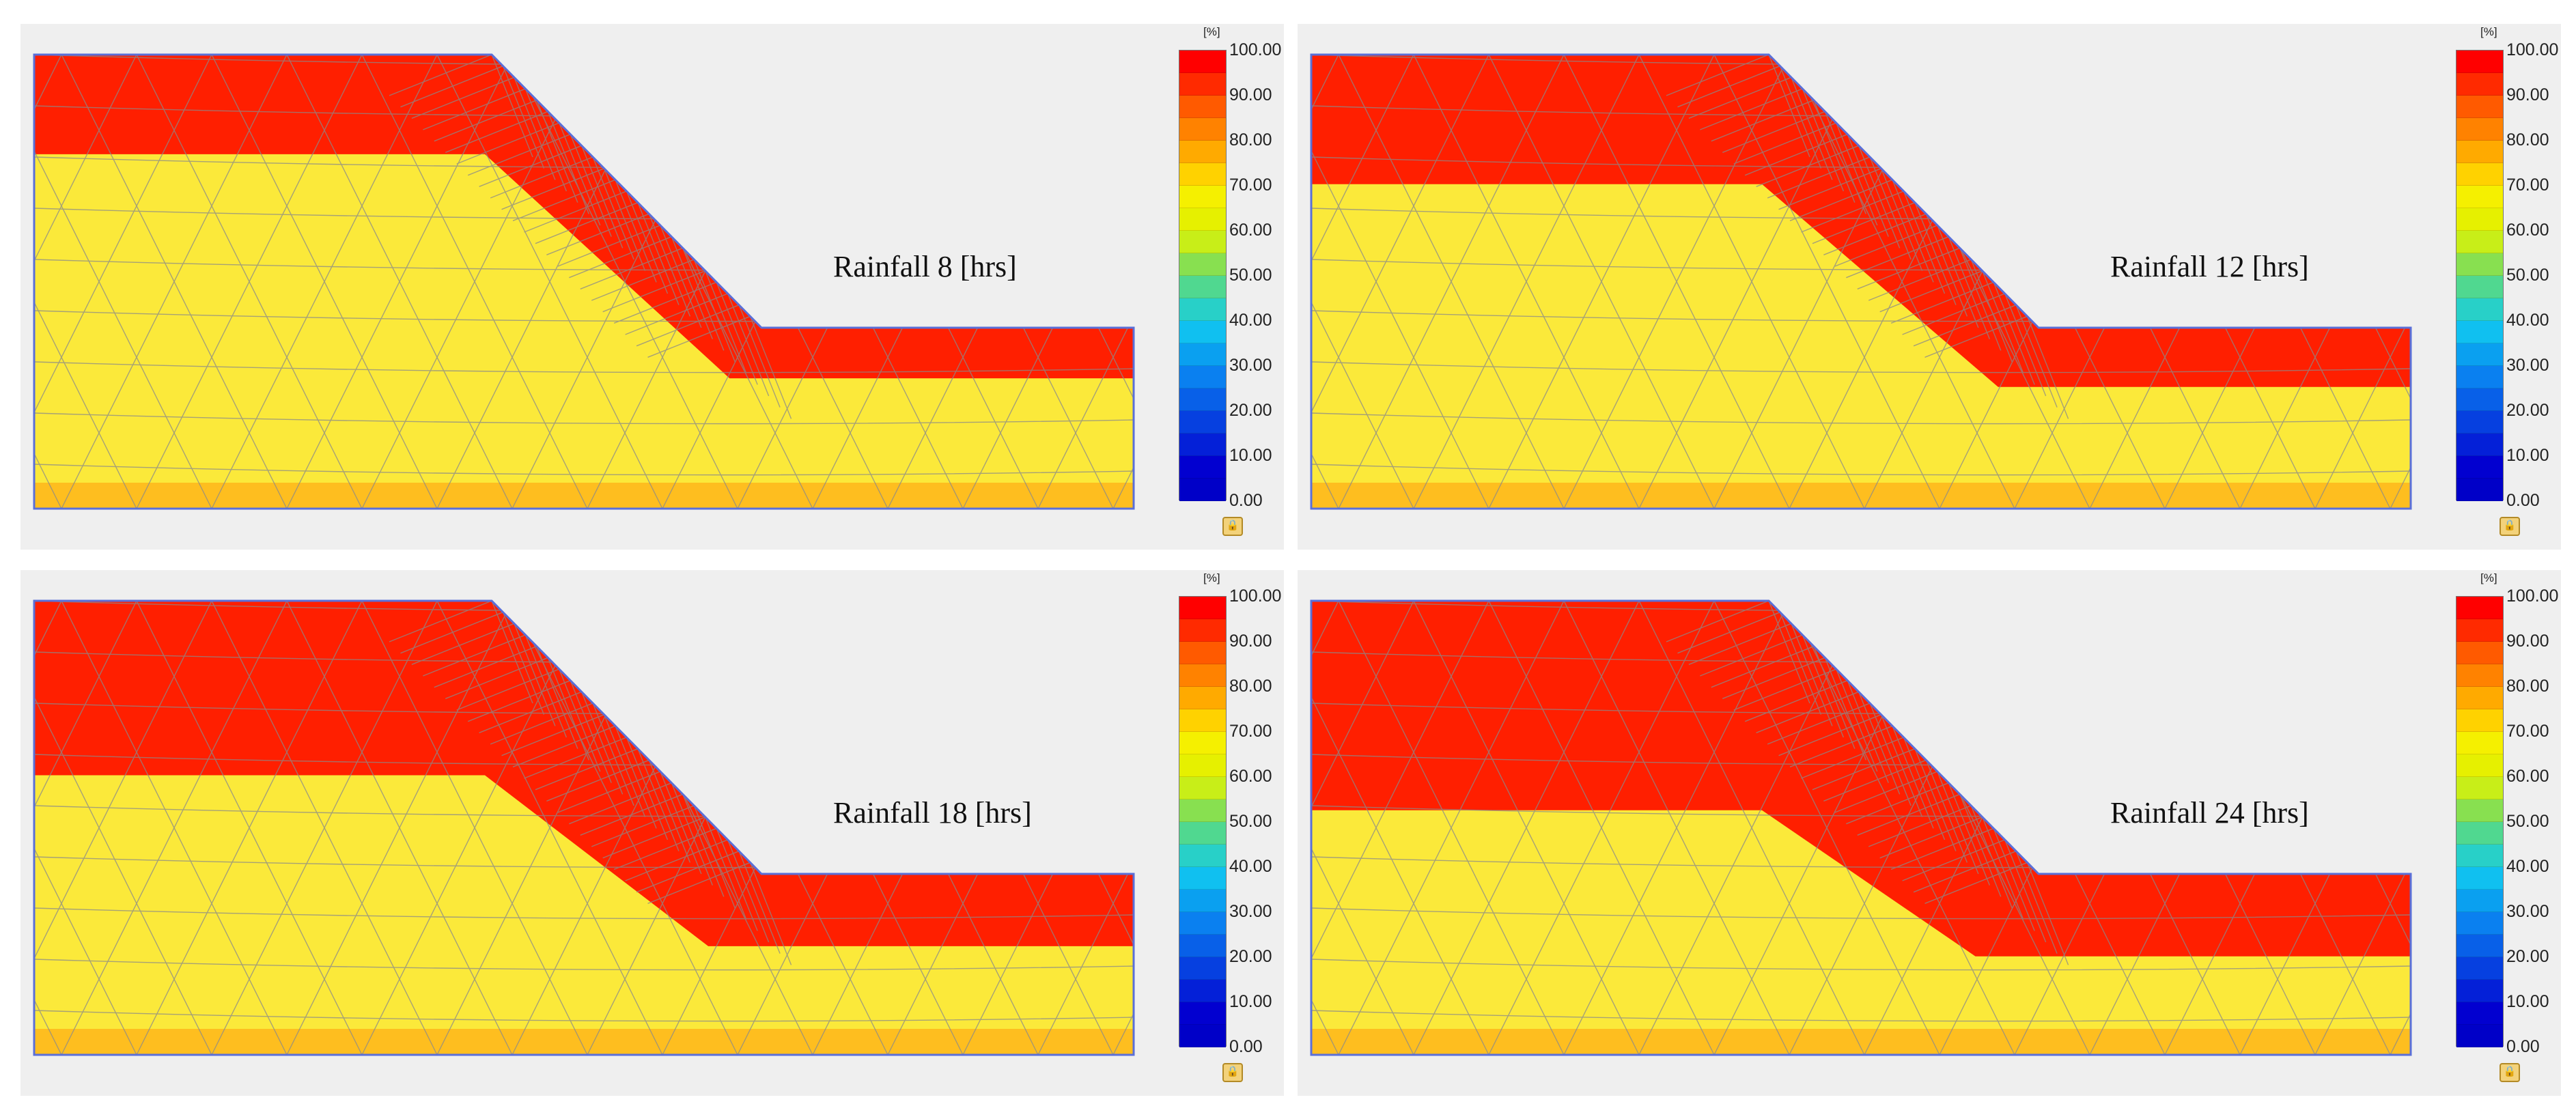 The height and width of the screenshot is (1119, 2576). I want to click on legend-colorbar, so click(1203, 821).